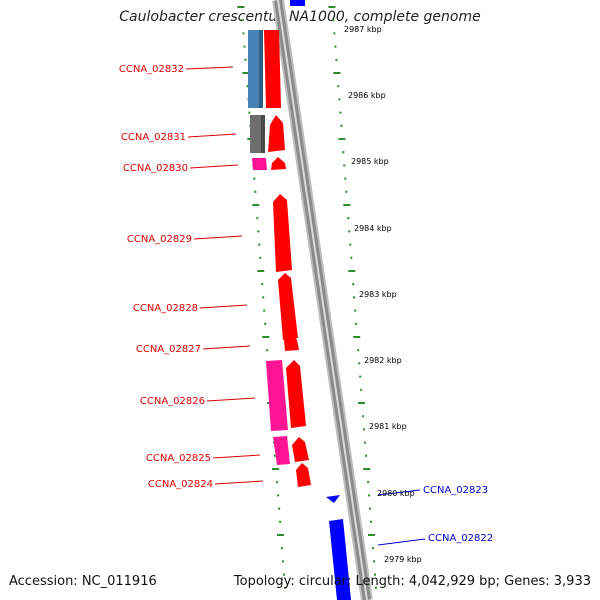 The width and height of the screenshot is (600, 600). Describe the element at coordinates (378, 294) in the screenshot. I see `scale-label: 2983 kbp` at that location.